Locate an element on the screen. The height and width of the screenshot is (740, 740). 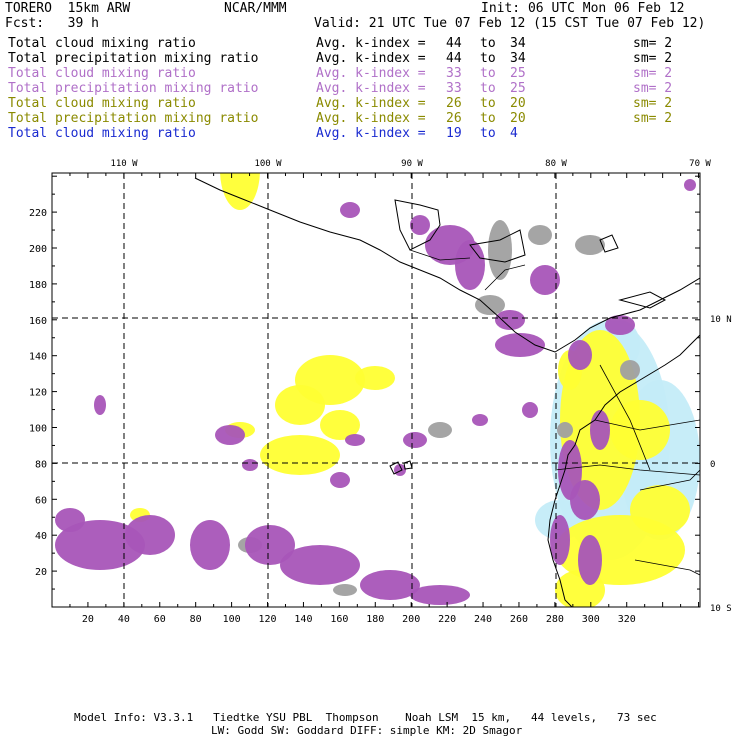
y-tick-label: 160 is located at coordinates (38, 321).